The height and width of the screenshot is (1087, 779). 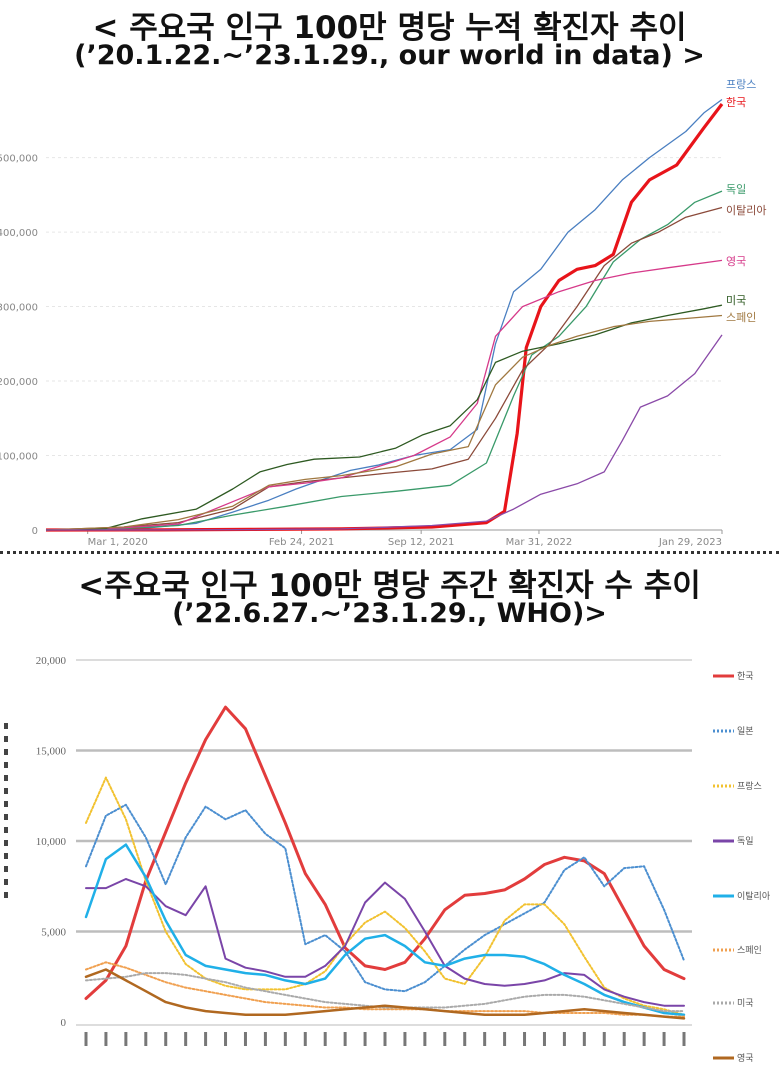 I want to click on y-tick-label: 15,000, so click(x=51, y=752).